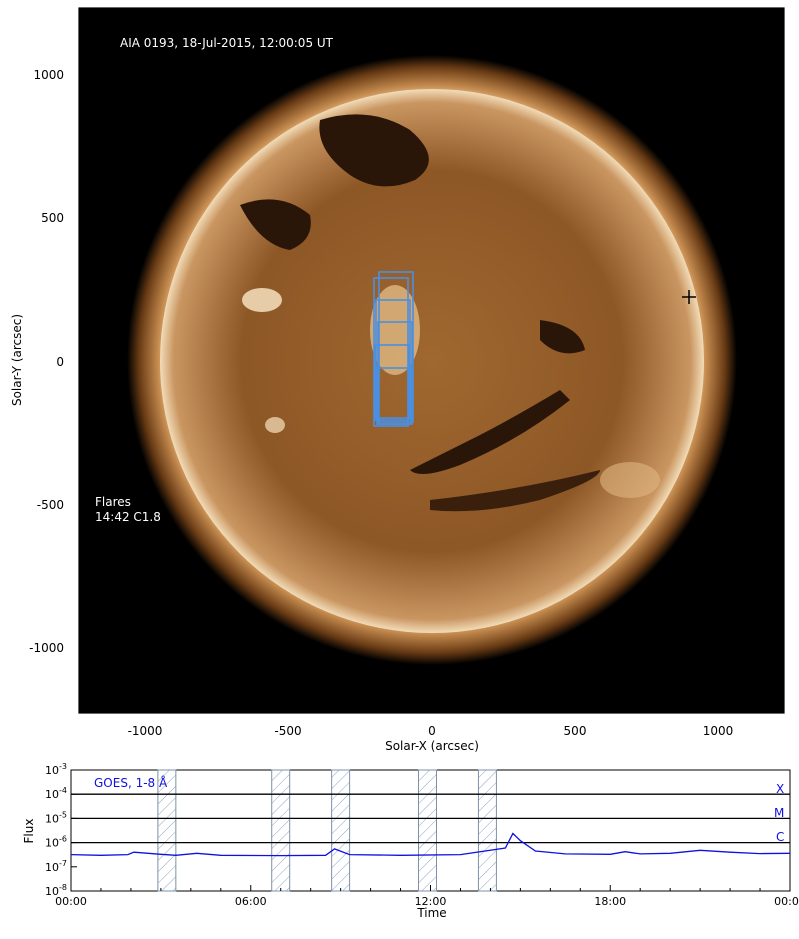 This screenshot has height=939, width=799. What do you see at coordinates (17, 360) in the screenshot?
I see `image-ylabel: Solar-Y (arcsec)` at bounding box center [17, 360].